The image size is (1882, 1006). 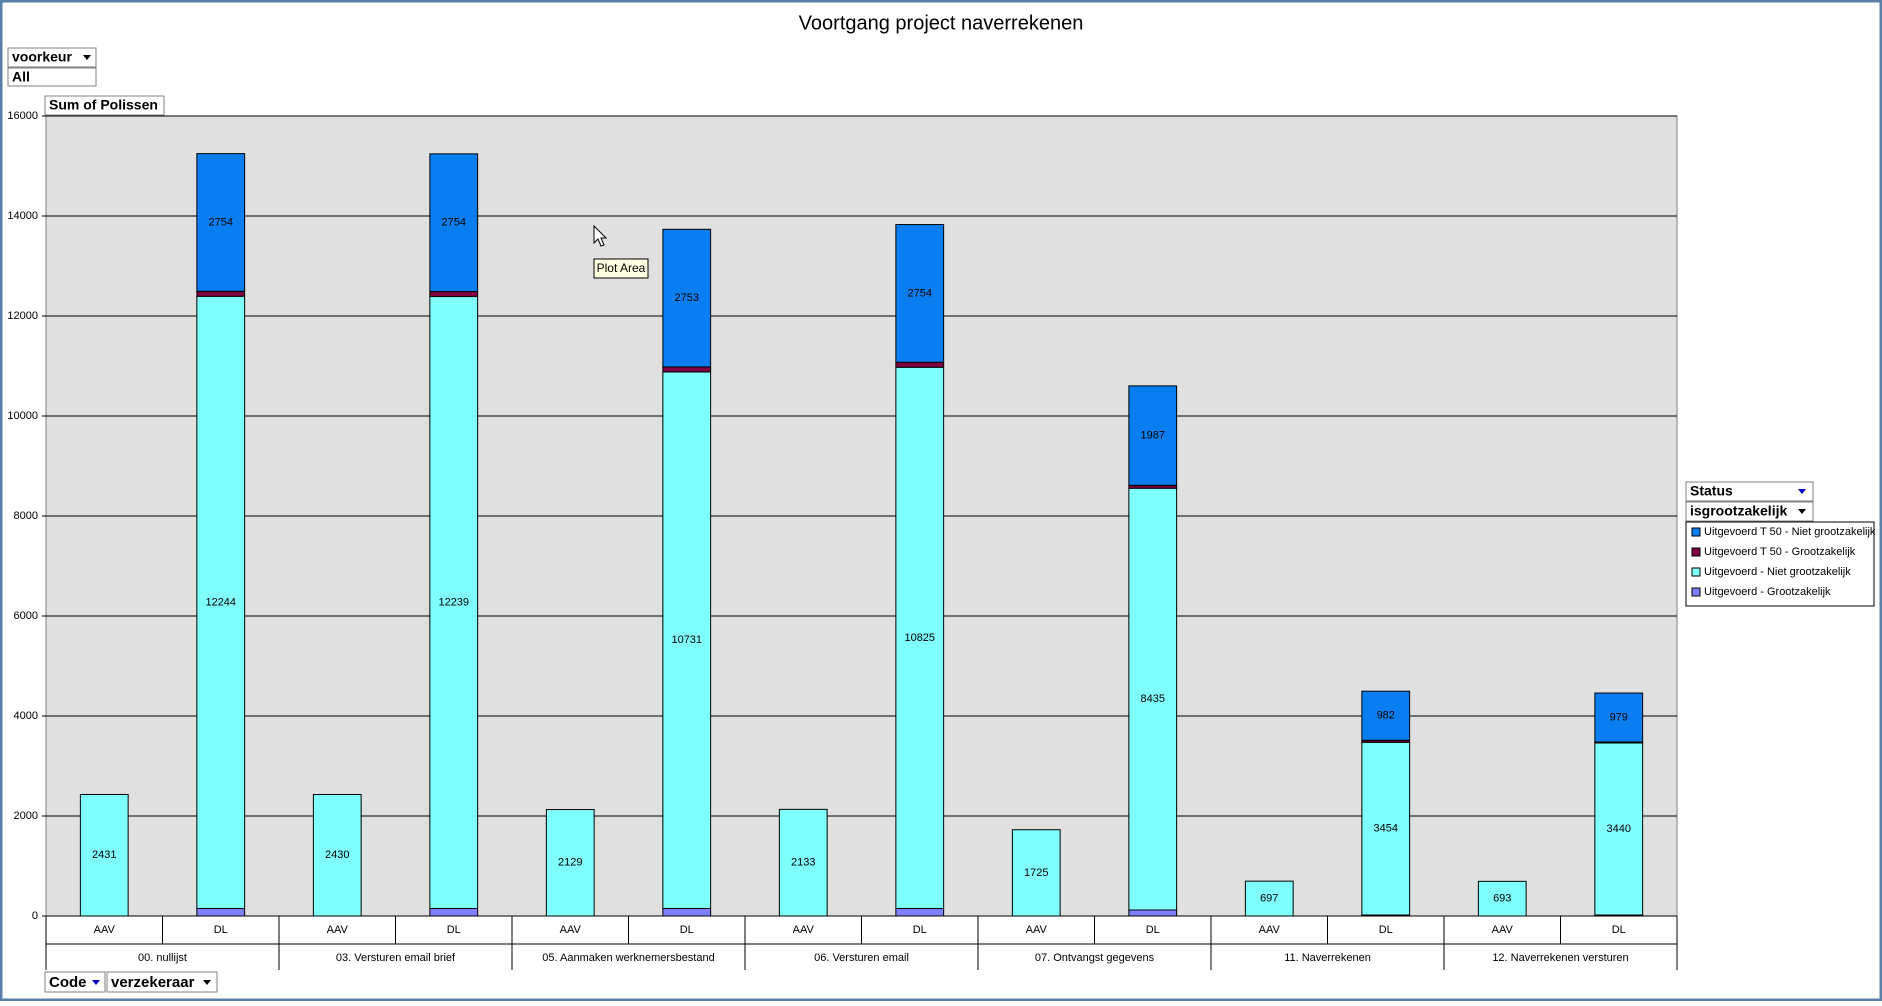 What do you see at coordinates (26, 716) in the screenshot?
I see `y-tick-label: 4000` at bounding box center [26, 716].